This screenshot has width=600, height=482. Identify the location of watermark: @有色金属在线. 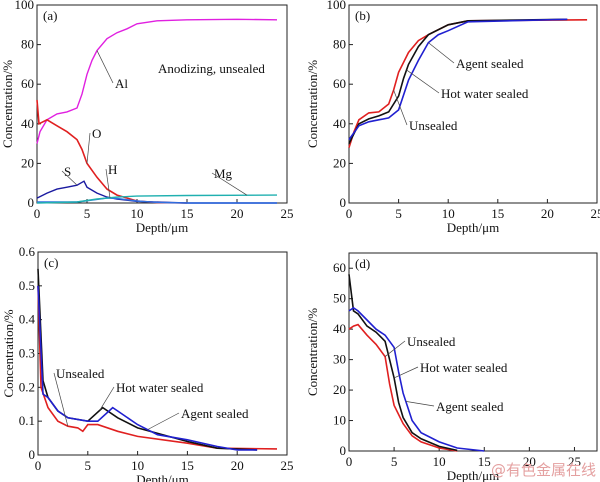
(543, 470).